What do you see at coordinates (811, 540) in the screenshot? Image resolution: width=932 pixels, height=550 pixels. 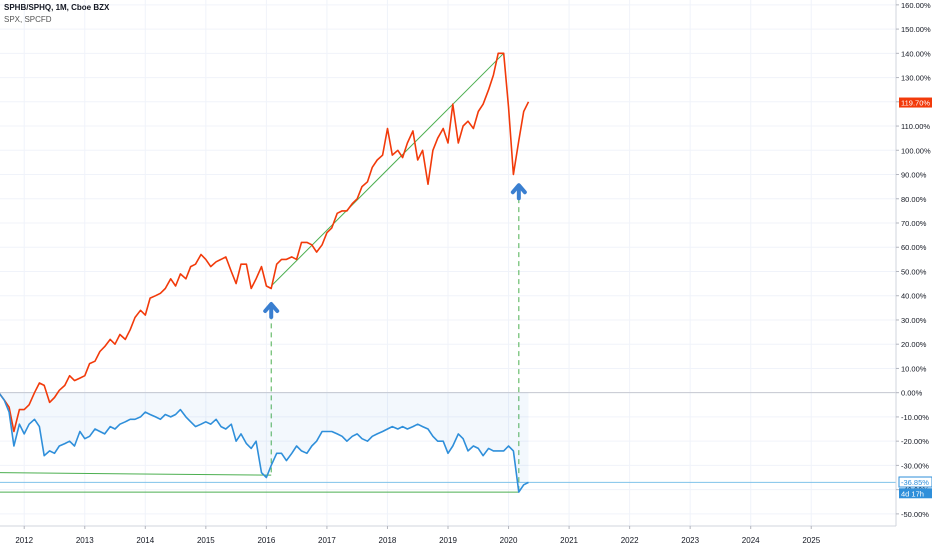 I see `x-tick-label: 2025` at bounding box center [811, 540].